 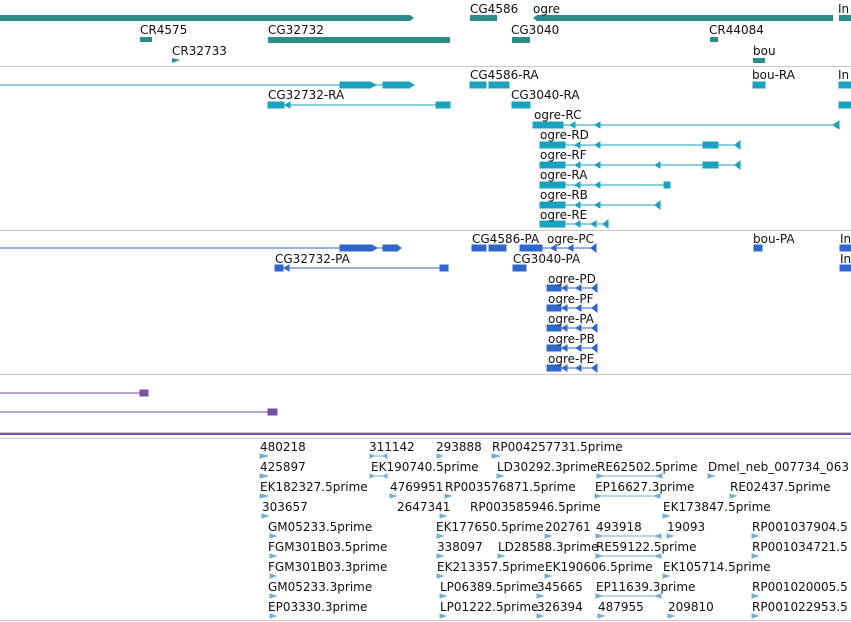 What do you see at coordinates (564, 175) in the screenshot?
I see `transcript-label: ogre-RA` at bounding box center [564, 175].